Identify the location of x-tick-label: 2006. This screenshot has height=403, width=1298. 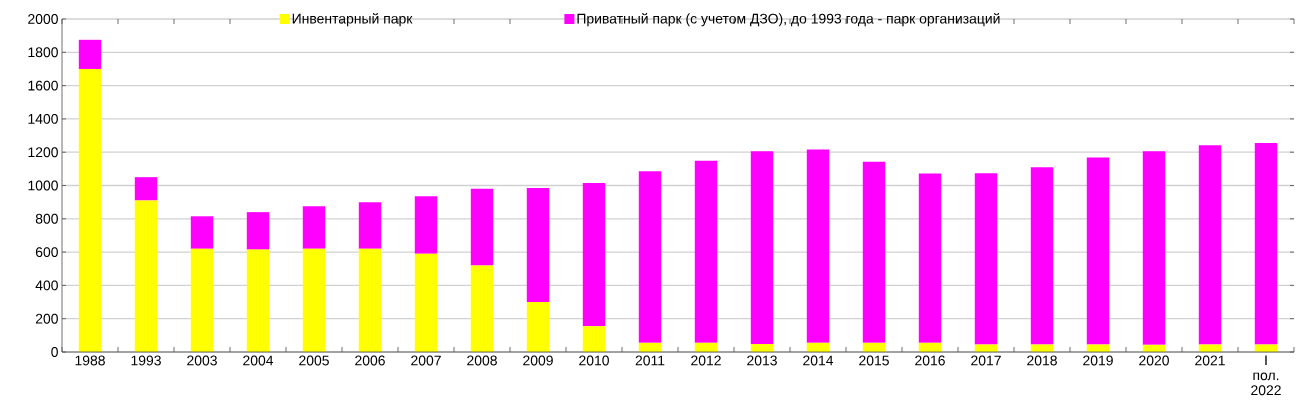
(370, 360).